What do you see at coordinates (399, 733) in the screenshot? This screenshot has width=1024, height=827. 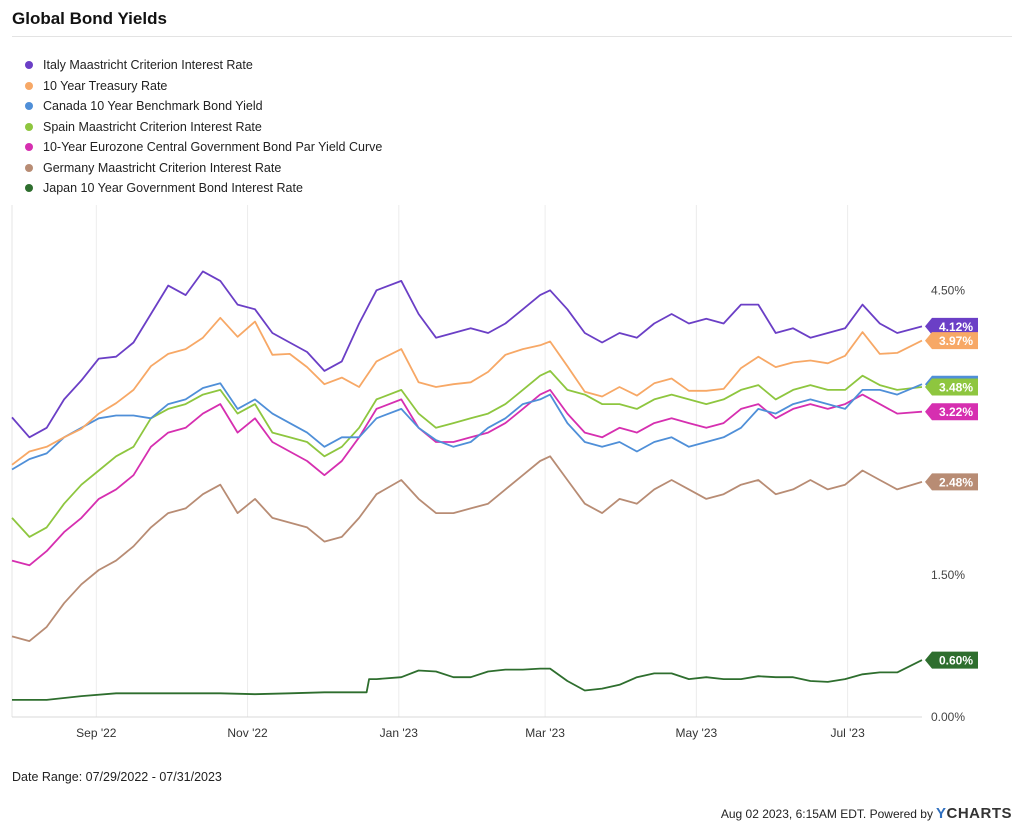 I see `x-tick-label: Jan '23` at bounding box center [399, 733].